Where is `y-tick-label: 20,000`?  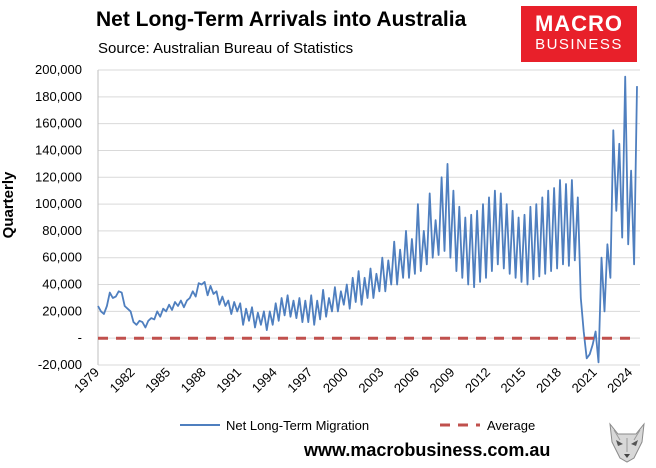 y-tick-label: 20,000 is located at coordinates (62, 310).